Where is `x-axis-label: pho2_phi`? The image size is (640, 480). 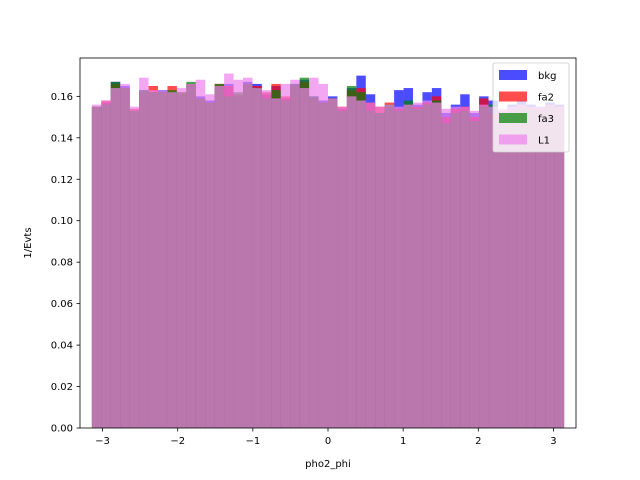 x-axis-label: pho2_phi is located at coordinates (328, 464).